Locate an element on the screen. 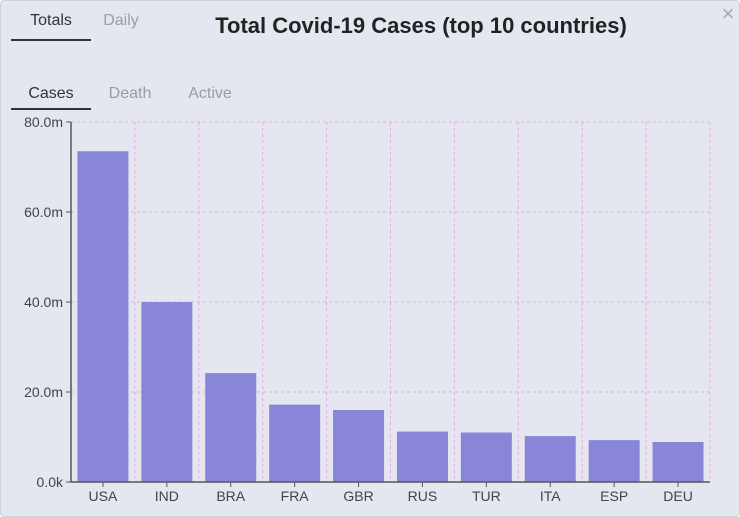 This screenshot has width=740, height=517. bar-ita is located at coordinates (550, 459).